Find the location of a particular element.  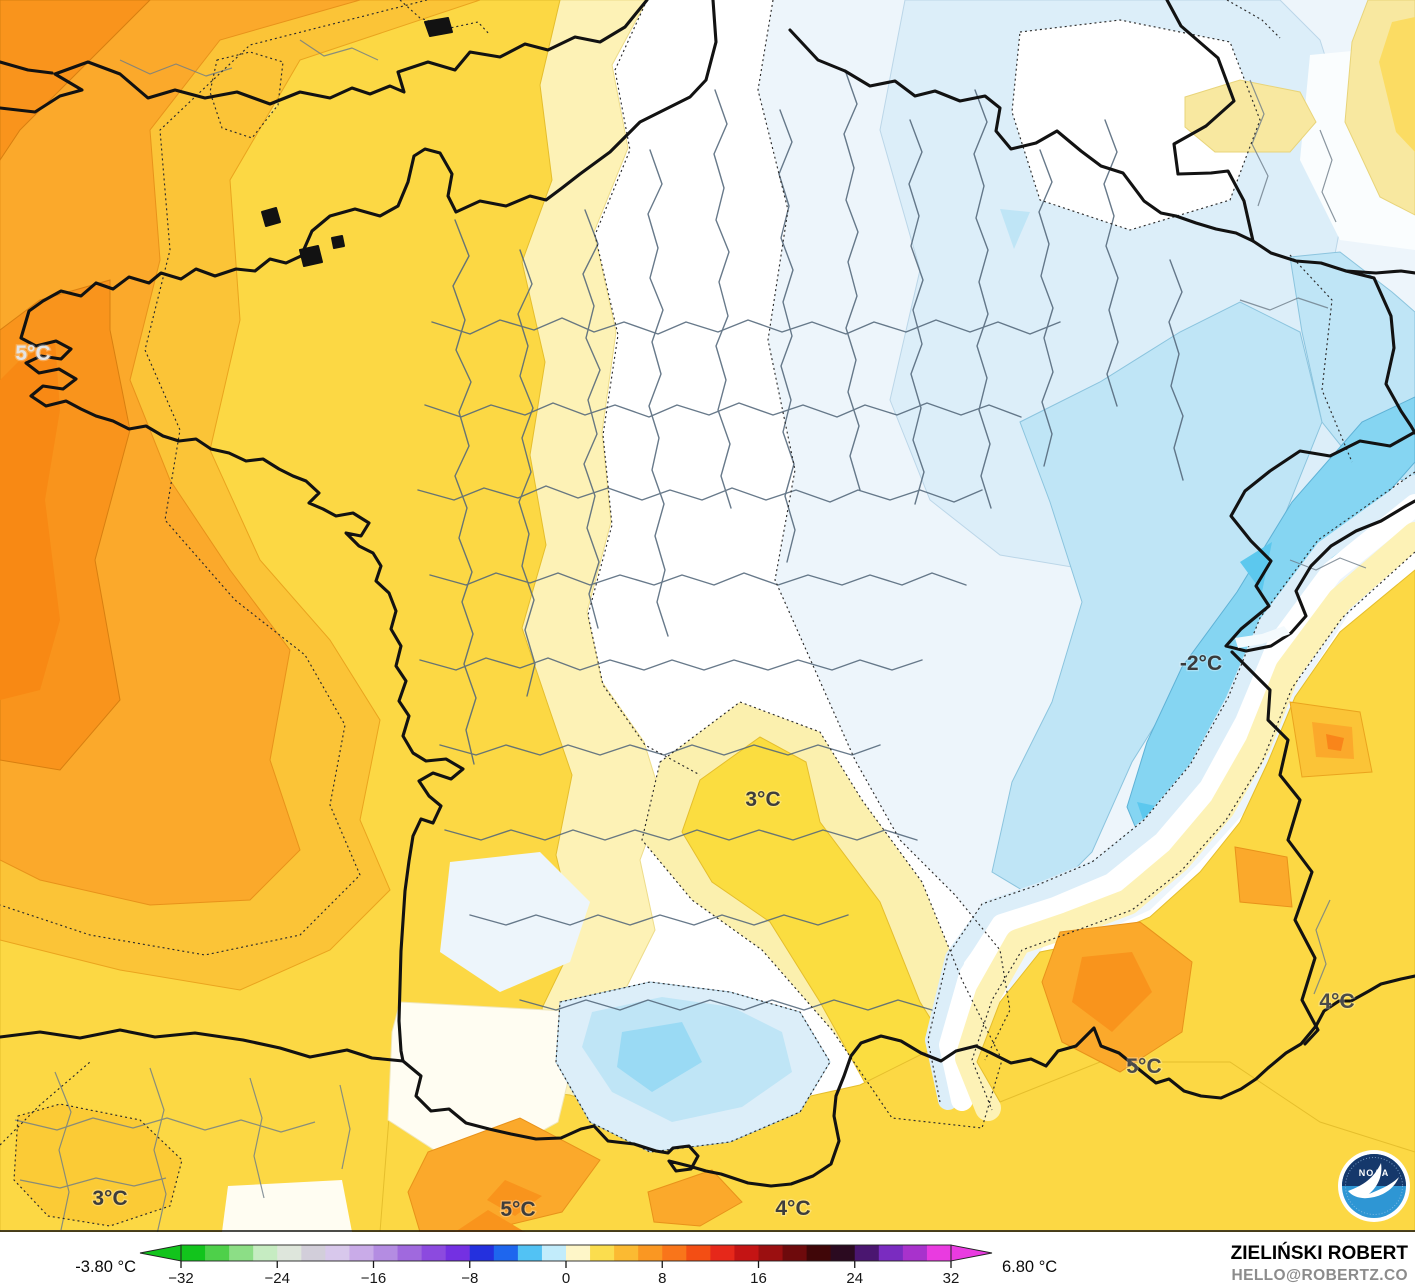

colorbar-tick-label: 0 is located at coordinates (566, 1278).